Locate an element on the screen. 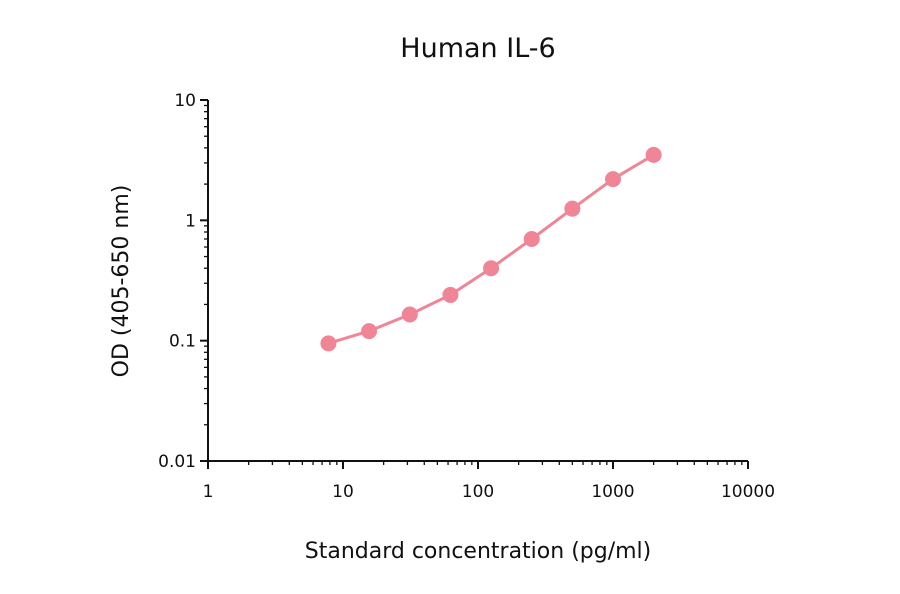  x-tick-label: 10 is located at coordinates (343, 492).